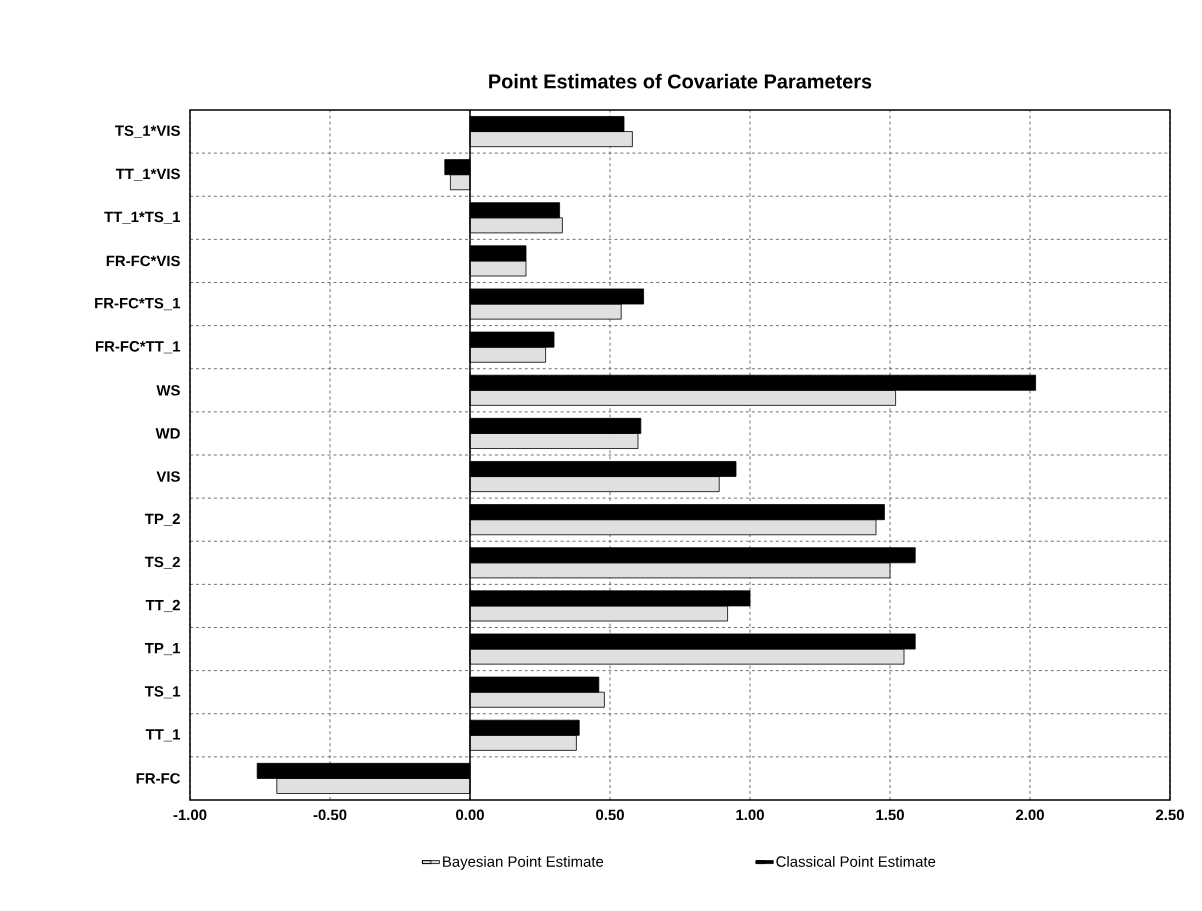 The image size is (1202, 911). Describe the element at coordinates (168, 476) in the screenshot. I see `y-tick-label: VIS` at that location.